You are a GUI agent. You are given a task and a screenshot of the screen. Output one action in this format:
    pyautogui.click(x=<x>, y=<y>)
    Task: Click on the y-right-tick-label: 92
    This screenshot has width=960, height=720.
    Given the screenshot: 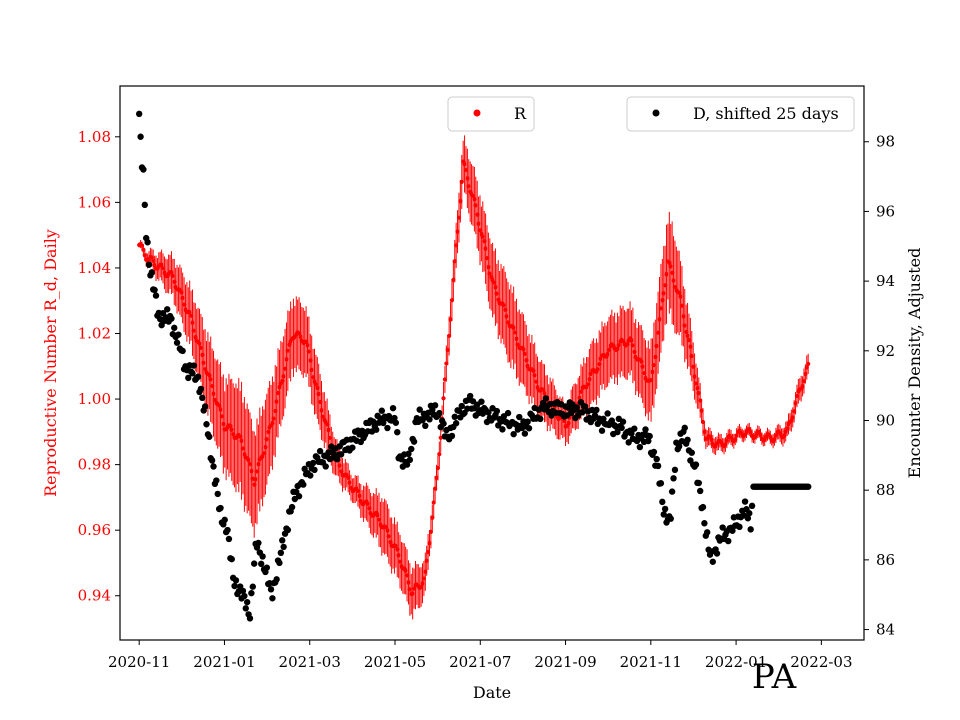 What is the action you would take?
    pyautogui.click(x=885, y=351)
    